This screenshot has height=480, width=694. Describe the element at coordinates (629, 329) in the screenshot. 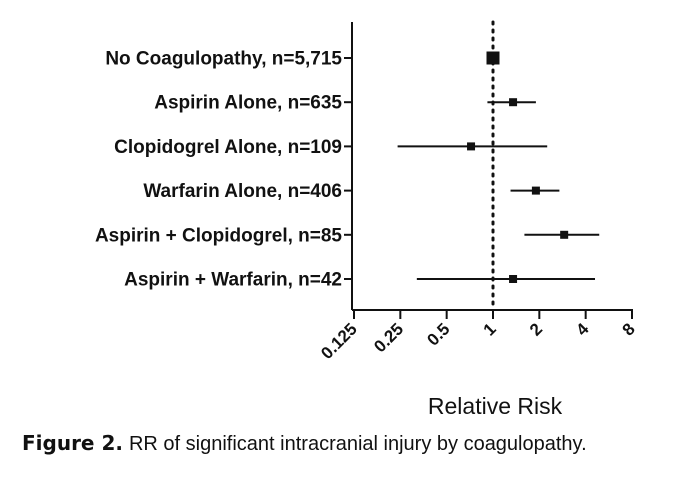

I see `x-tick-label: 8` at that location.